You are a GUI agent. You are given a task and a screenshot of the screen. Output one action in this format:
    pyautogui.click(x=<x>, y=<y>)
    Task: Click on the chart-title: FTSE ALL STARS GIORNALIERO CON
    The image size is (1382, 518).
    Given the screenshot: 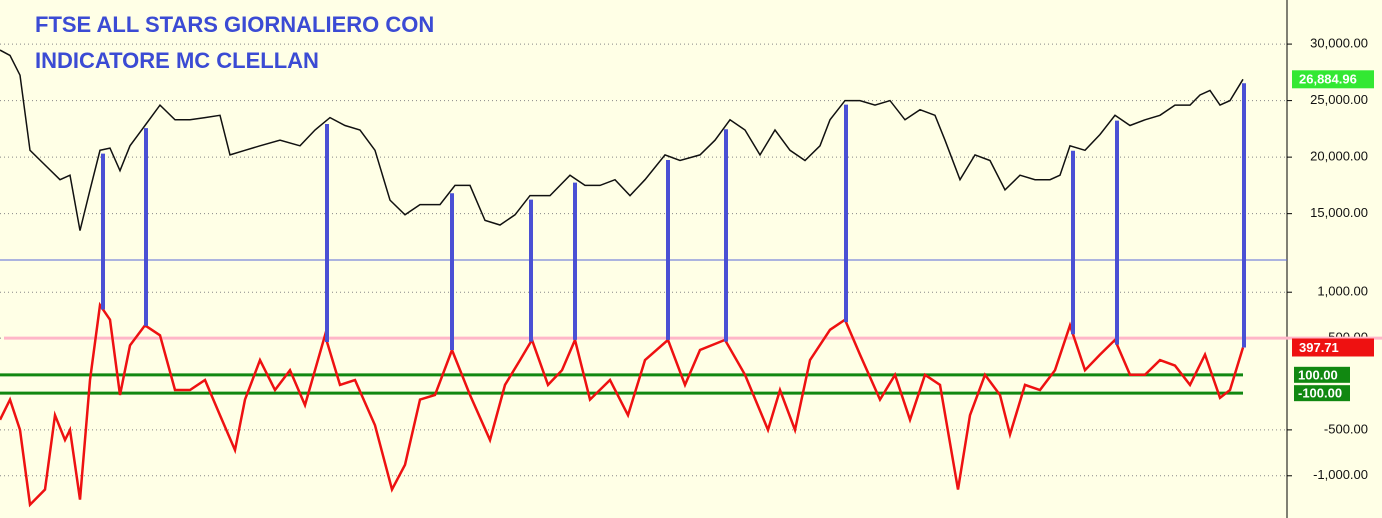 What is the action you would take?
    pyautogui.click(x=234, y=24)
    